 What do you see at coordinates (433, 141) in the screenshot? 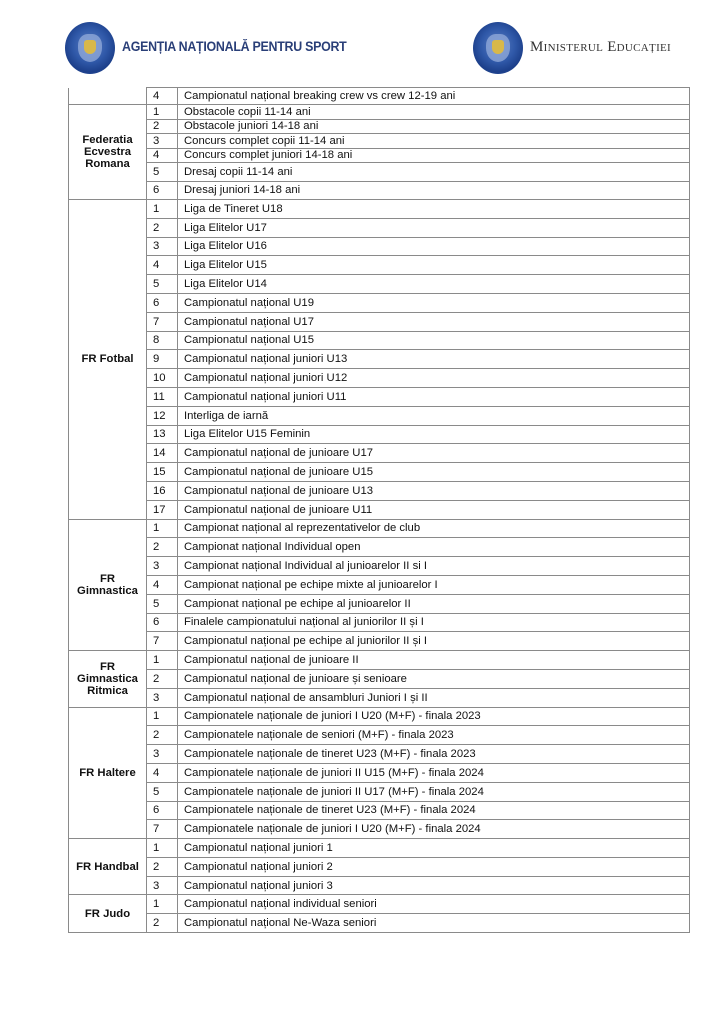
I see `competition-name: Concurs complet copii 11-14 ani` at bounding box center [433, 141].